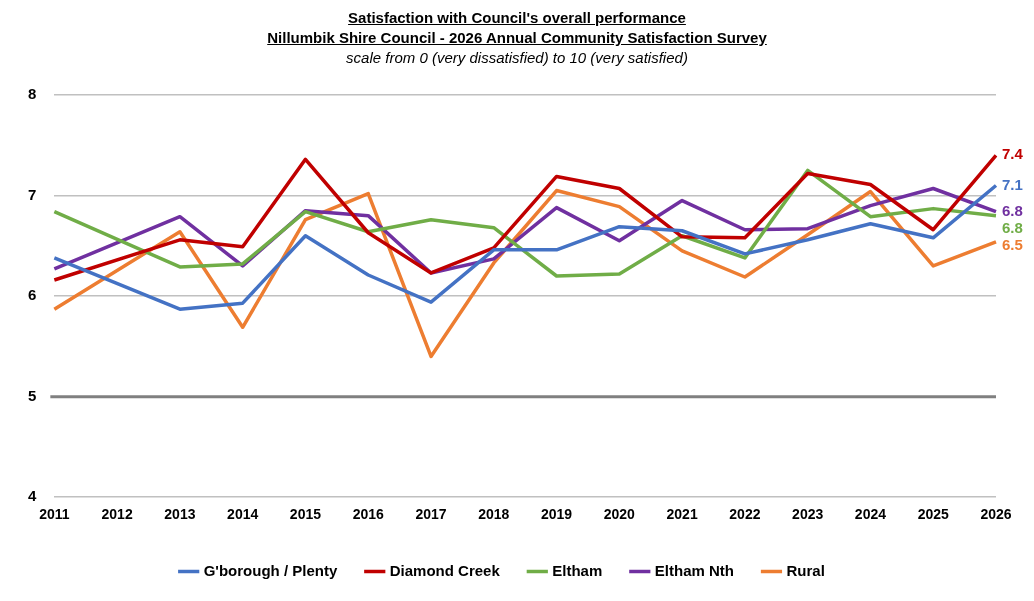 The height and width of the screenshot is (601, 1034). Describe the element at coordinates (32, 295) in the screenshot. I see `y-tick-label: 6` at that location.